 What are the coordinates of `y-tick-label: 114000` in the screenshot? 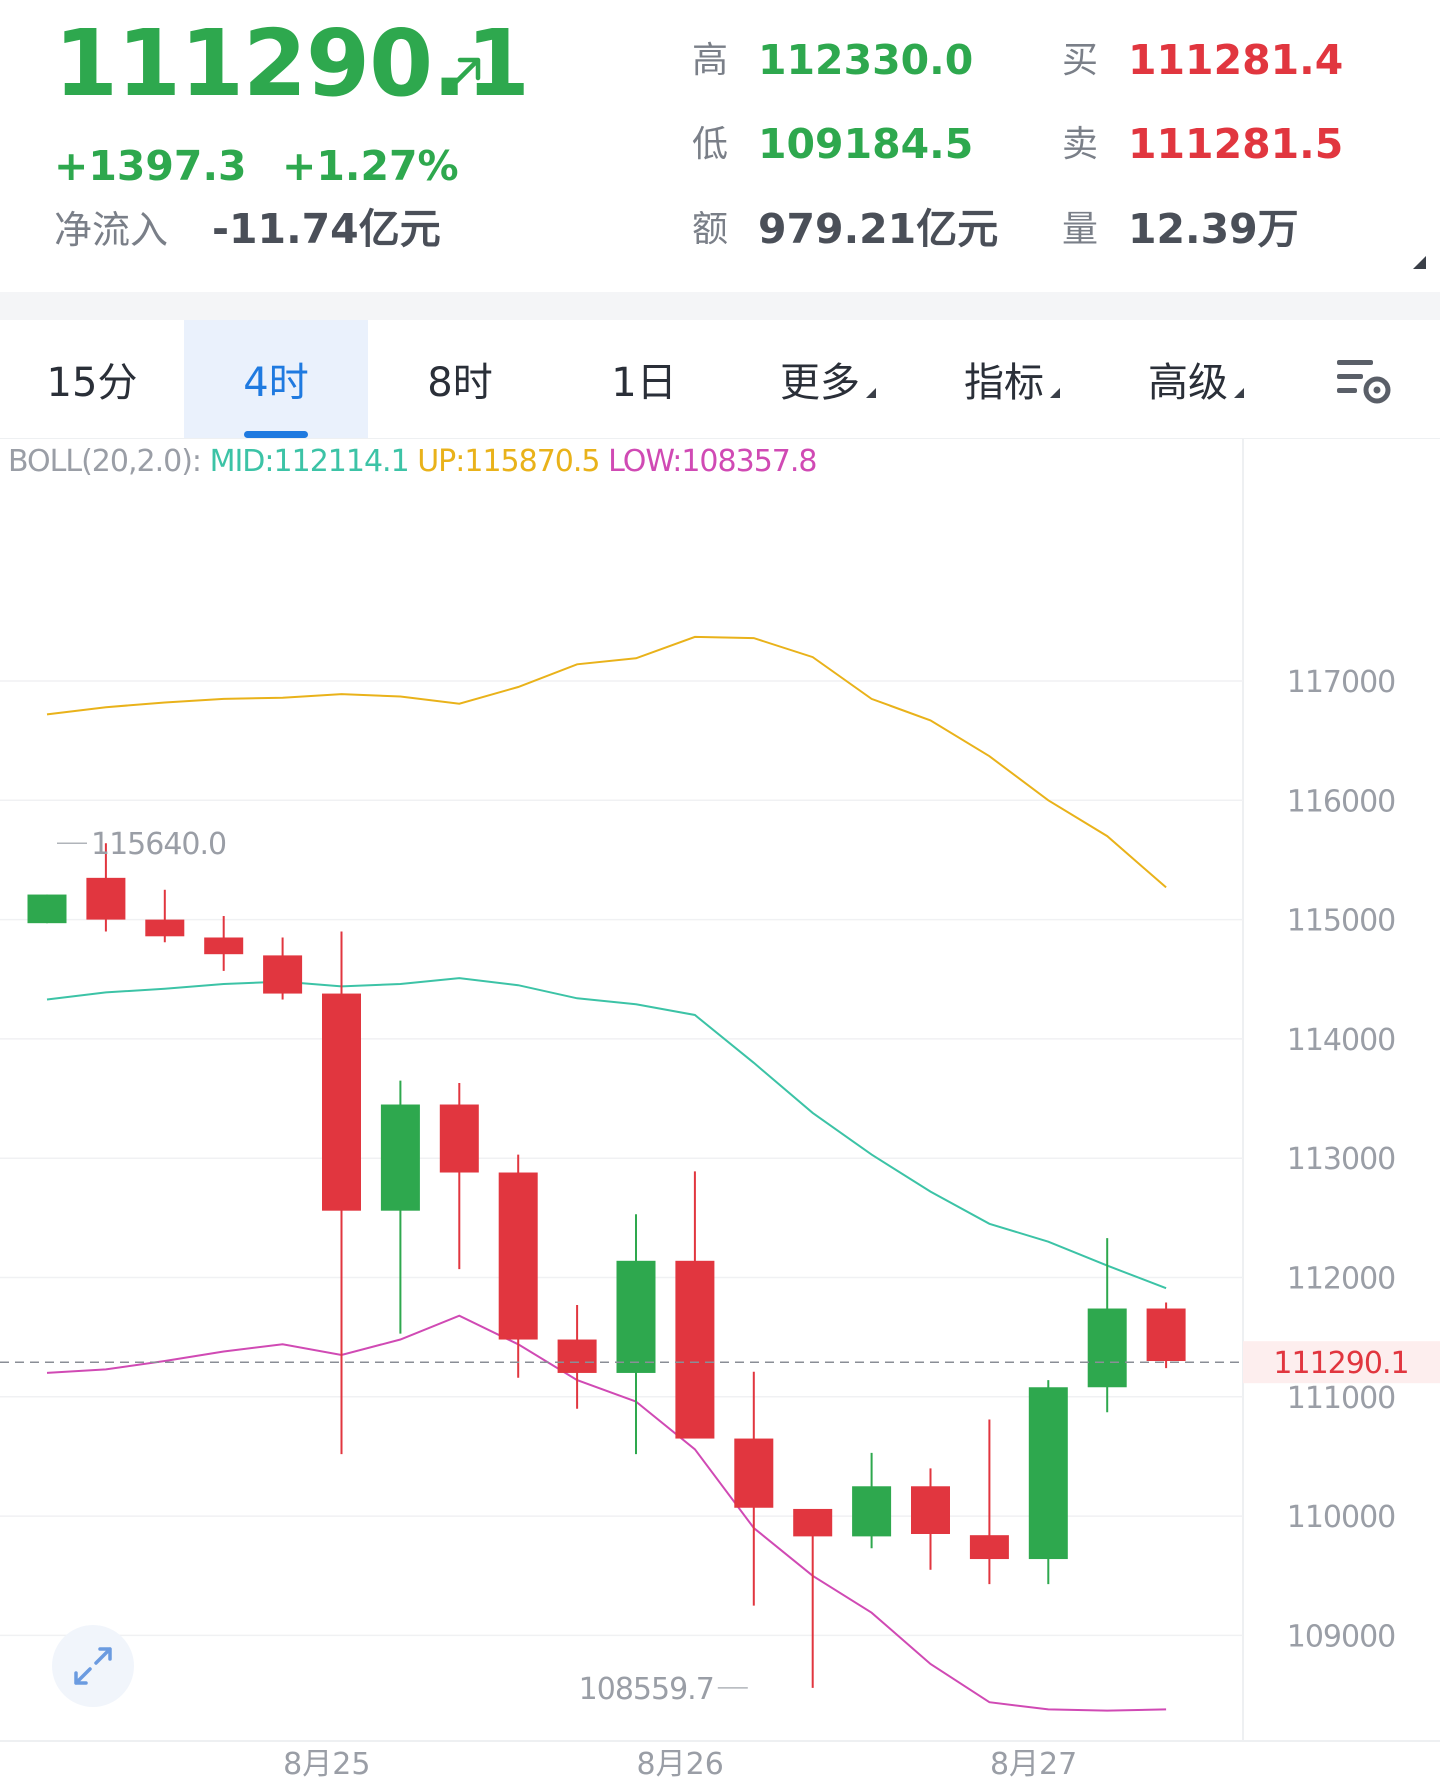 It's located at (1341, 1040).